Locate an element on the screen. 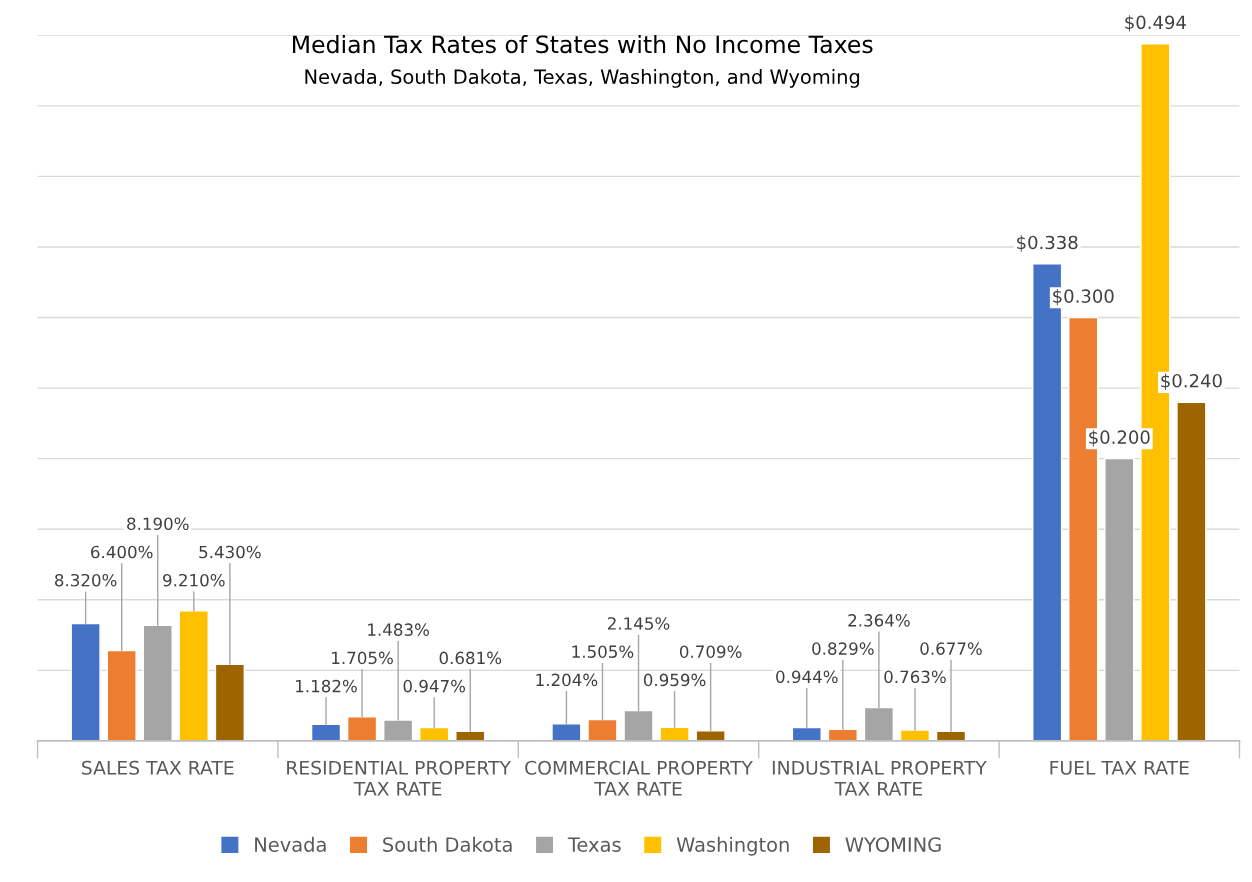 The width and height of the screenshot is (1252, 882). data-label: 0.677% is located at coordinates (951, 648).